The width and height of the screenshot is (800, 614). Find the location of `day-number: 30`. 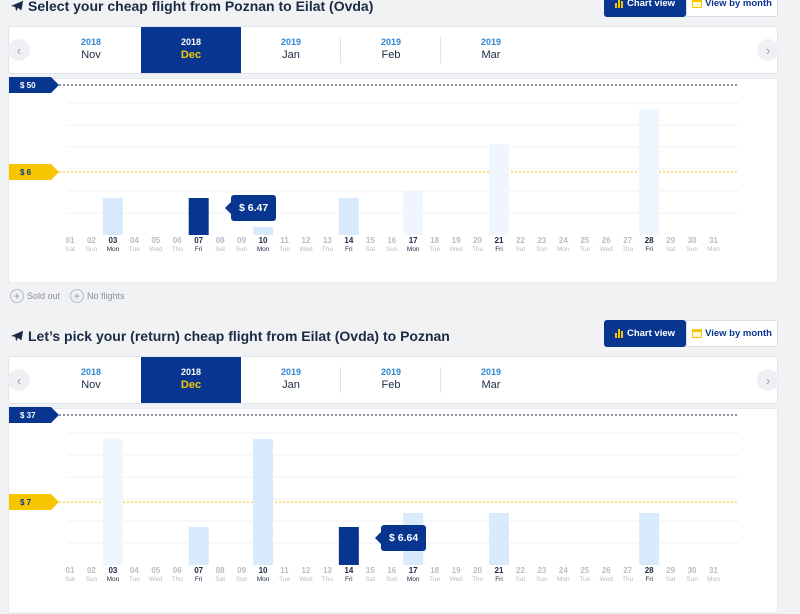

day-number: 30 is located at coordinates (692, 240).